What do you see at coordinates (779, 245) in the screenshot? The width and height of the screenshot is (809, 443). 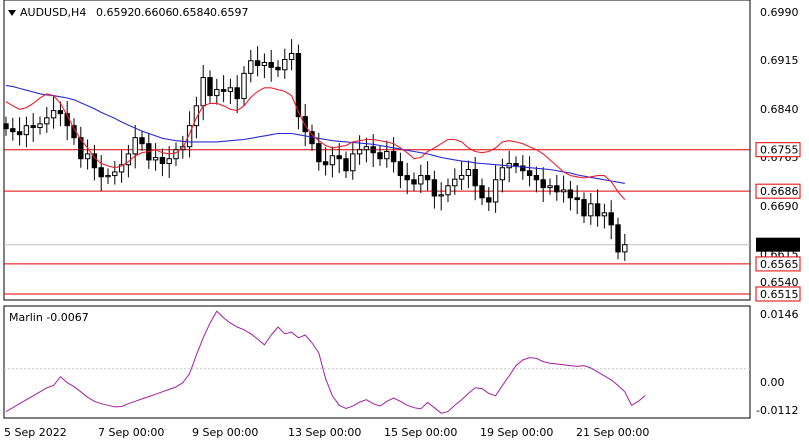 I see `current-price-label: 0.6597` at bounding box center [779, 245].